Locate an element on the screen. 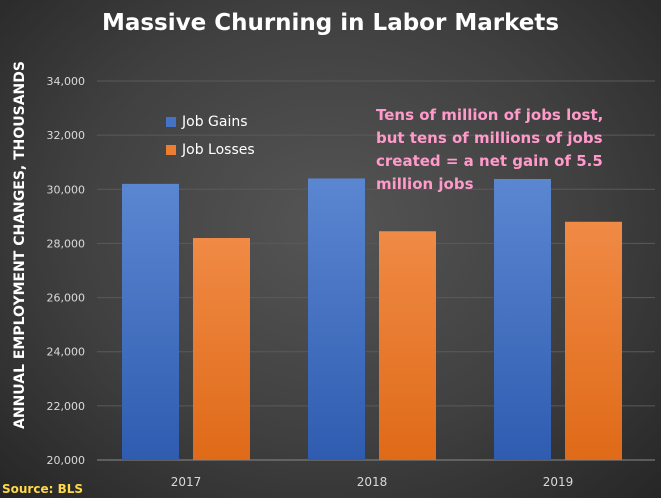  bar-job-gains-2017 is located at coordinates (150, 321).